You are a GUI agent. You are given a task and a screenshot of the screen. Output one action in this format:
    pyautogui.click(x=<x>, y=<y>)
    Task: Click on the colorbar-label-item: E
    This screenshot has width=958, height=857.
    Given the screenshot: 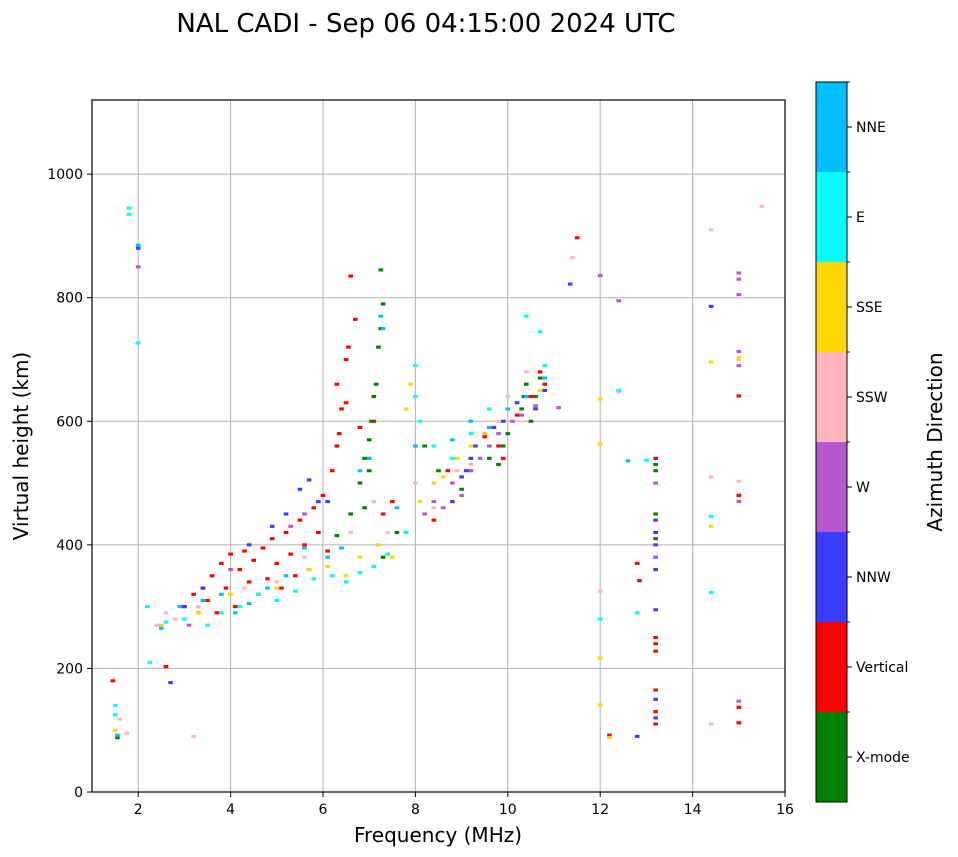 What is the action you would take?
    pyautogui.click(x=860, y=218)
    